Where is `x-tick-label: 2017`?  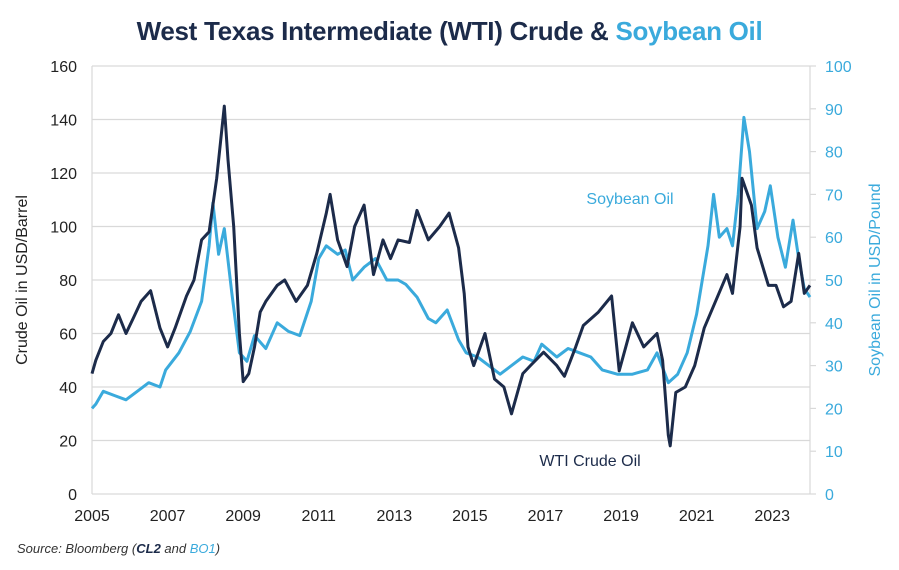
x-tick-label: 2017 is located at coordinates (546, 516).